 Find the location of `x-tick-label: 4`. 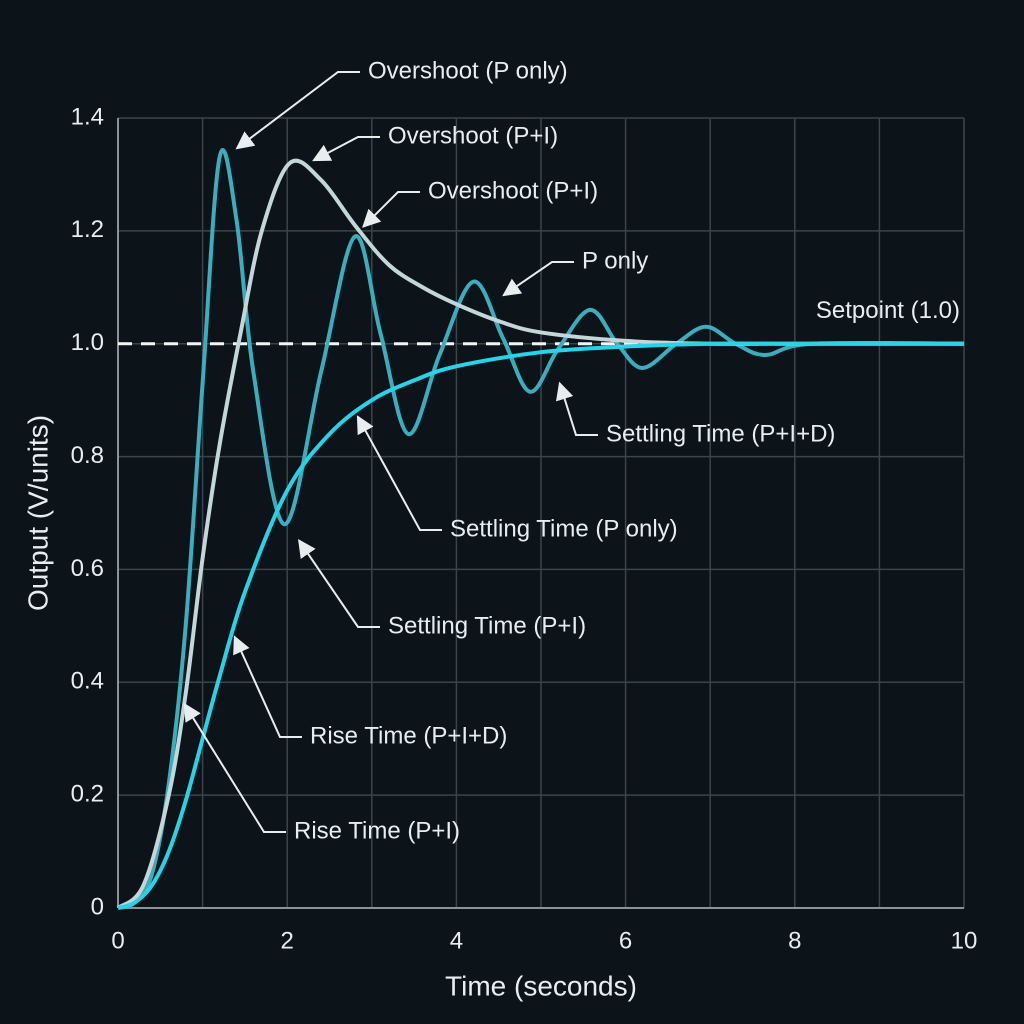

x-tick-label: 4 is located at coordinates (456, 940).